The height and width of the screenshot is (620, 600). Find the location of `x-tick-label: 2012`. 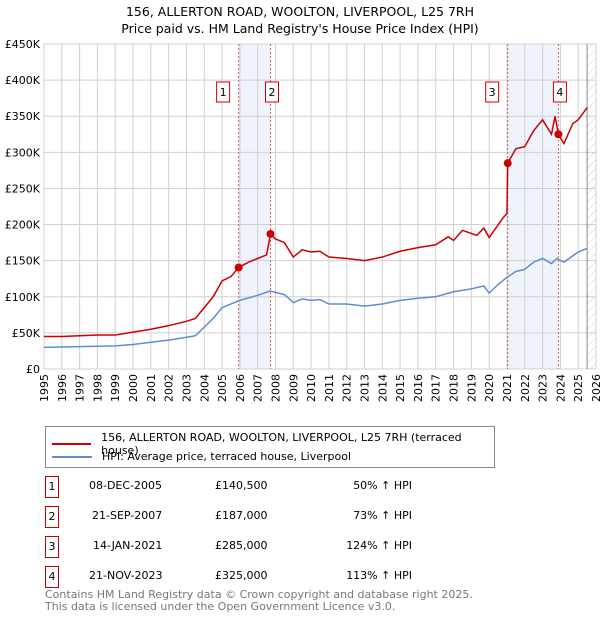

x-tick-label: 2012 is located at coordinates (347, 388).